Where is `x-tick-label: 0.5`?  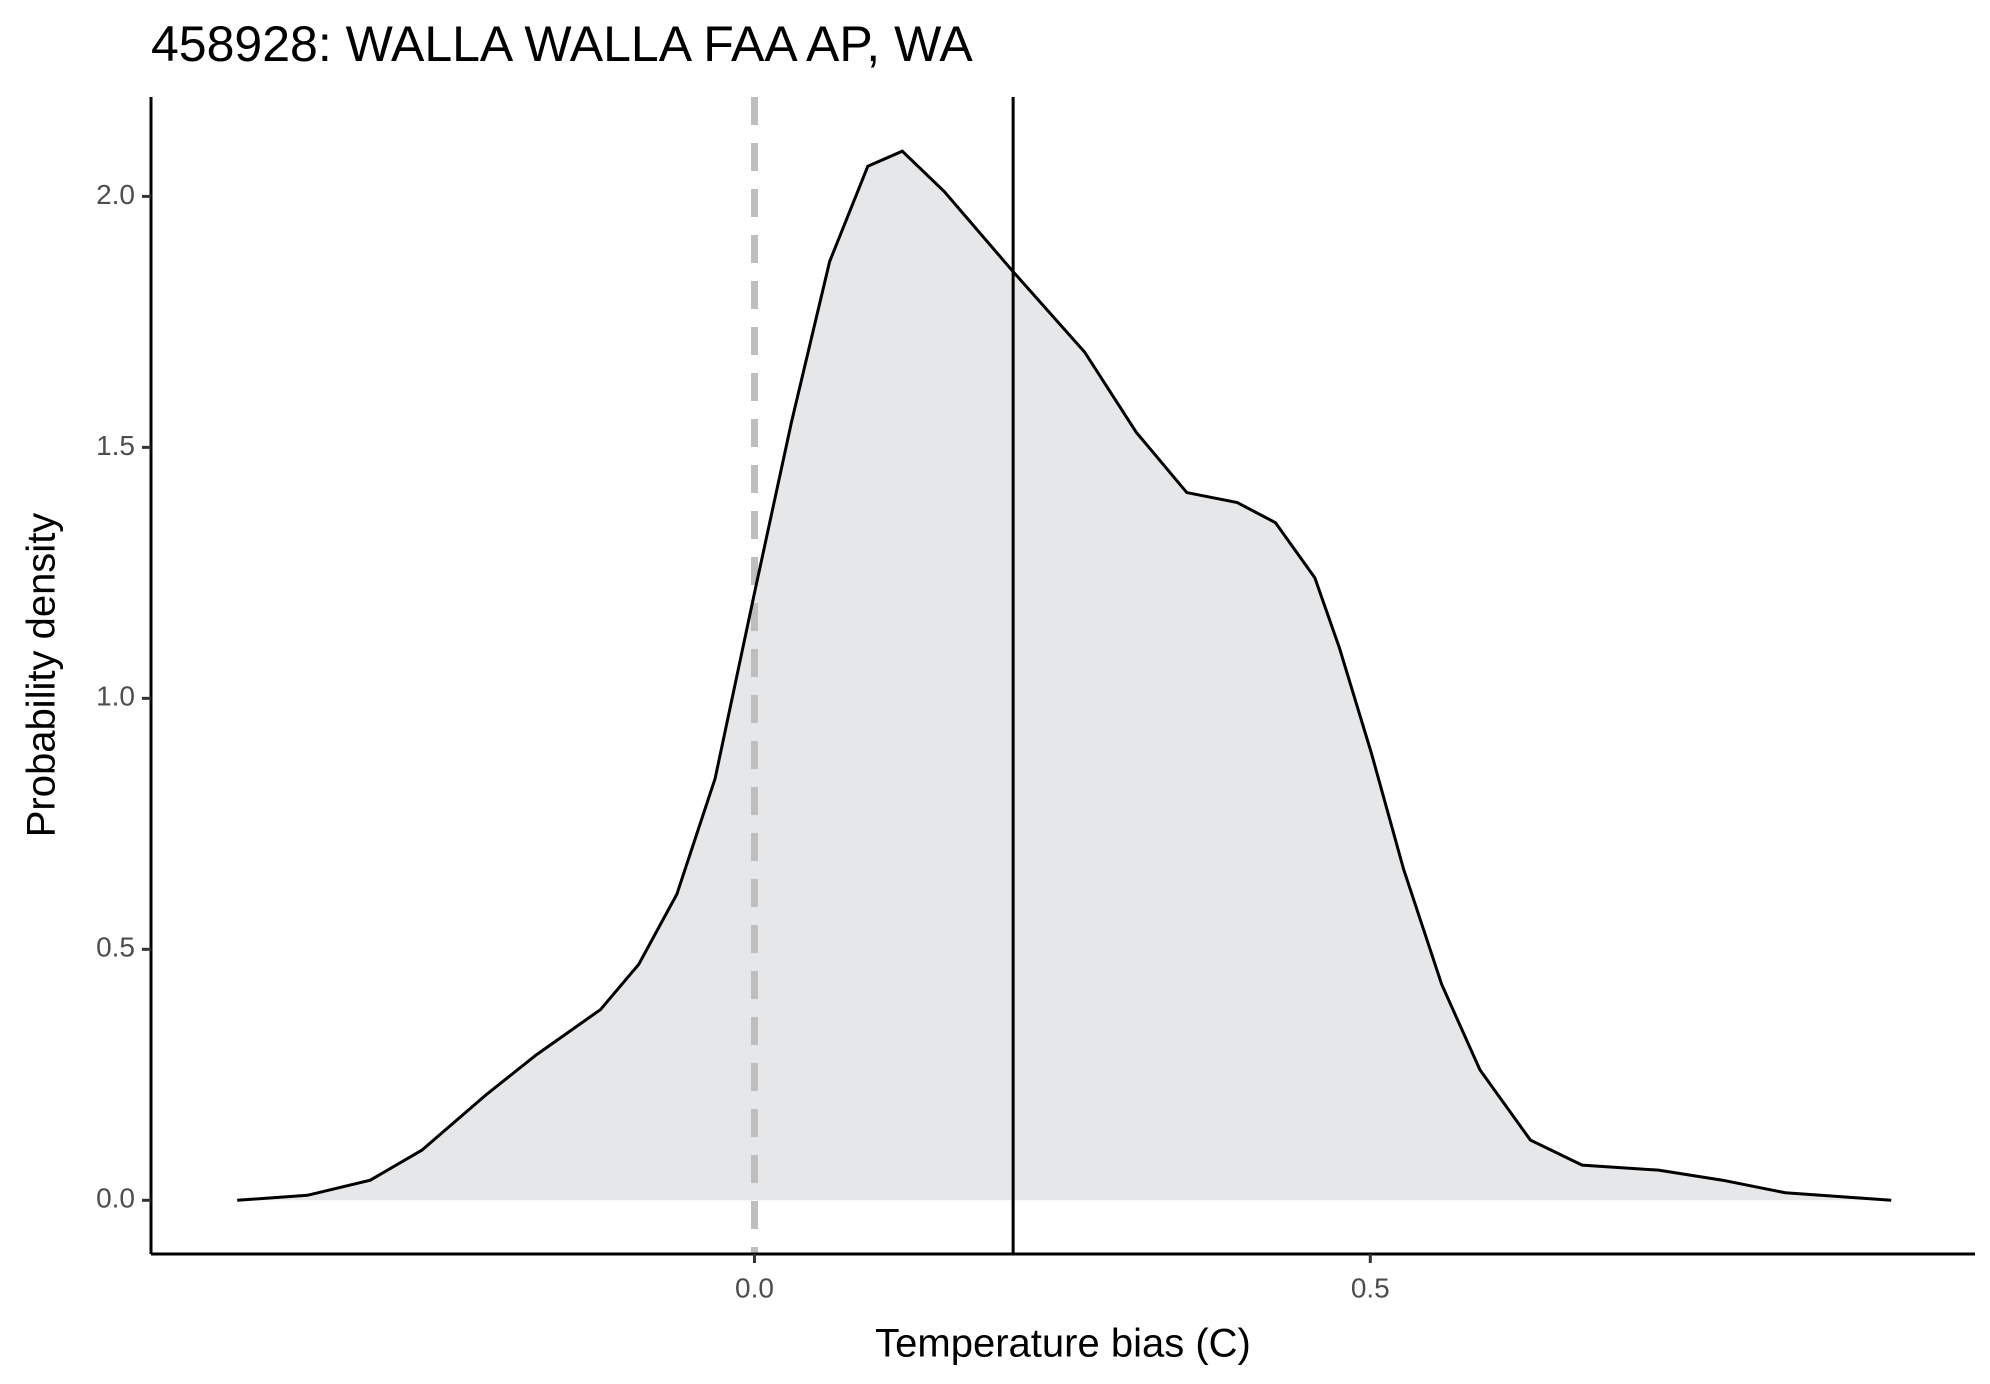
x-tick-label: 0.5 is located at coordinates (1370, 1287).